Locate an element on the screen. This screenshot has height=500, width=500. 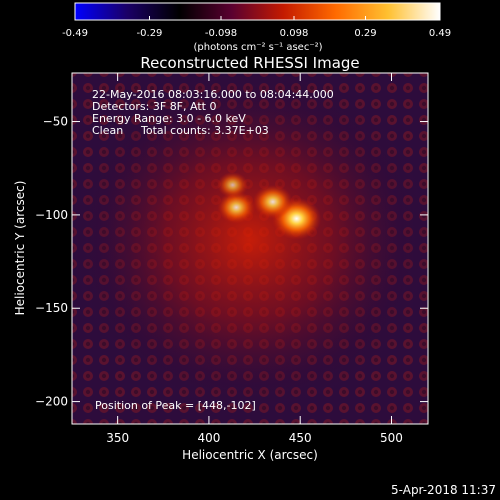
colorbar-tick-label: 0.49 is located at coordinates (440, 33).